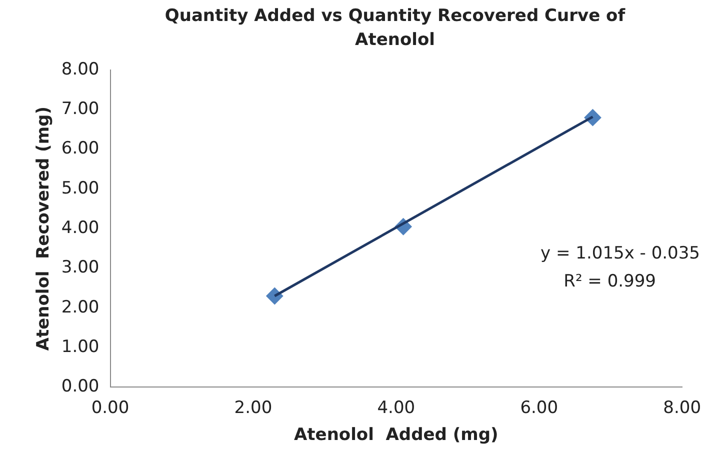 The height and width of the screenshot is (458, 704). Describe the element at coordinates (253, 408) in the screenshot. I see `x-tick-label: 2.00` at that location.